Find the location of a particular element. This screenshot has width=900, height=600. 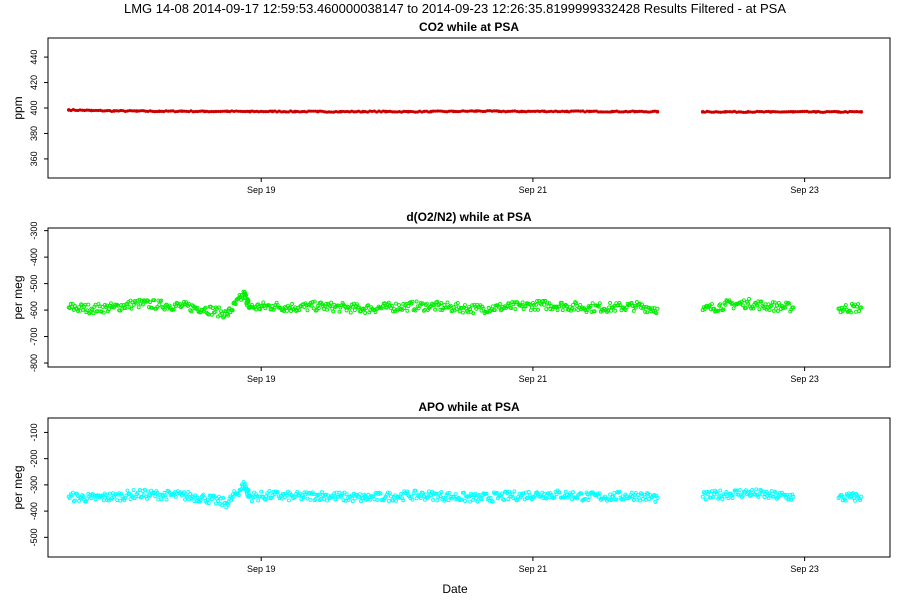

x-tick-label: Sep 21 is located at coordinates (533, 190).